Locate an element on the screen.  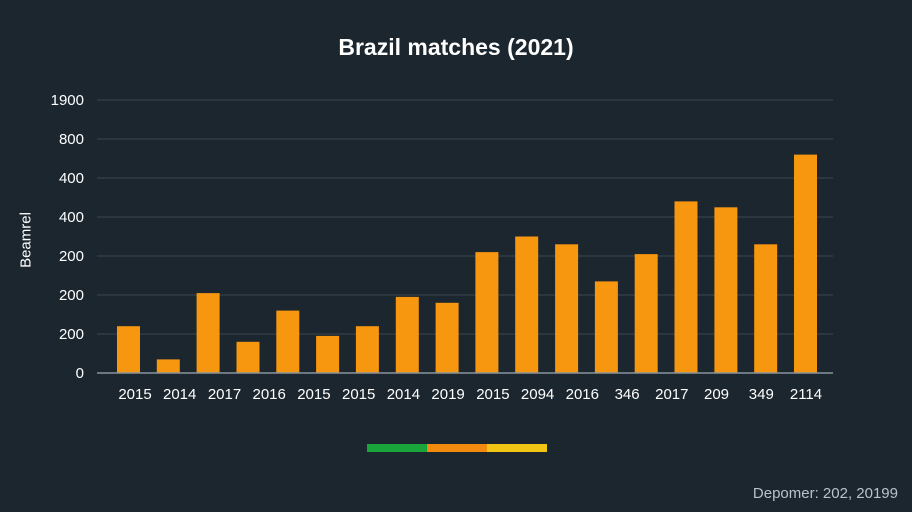
x-tick-label: 2019 is located at coordinates (447, 394).